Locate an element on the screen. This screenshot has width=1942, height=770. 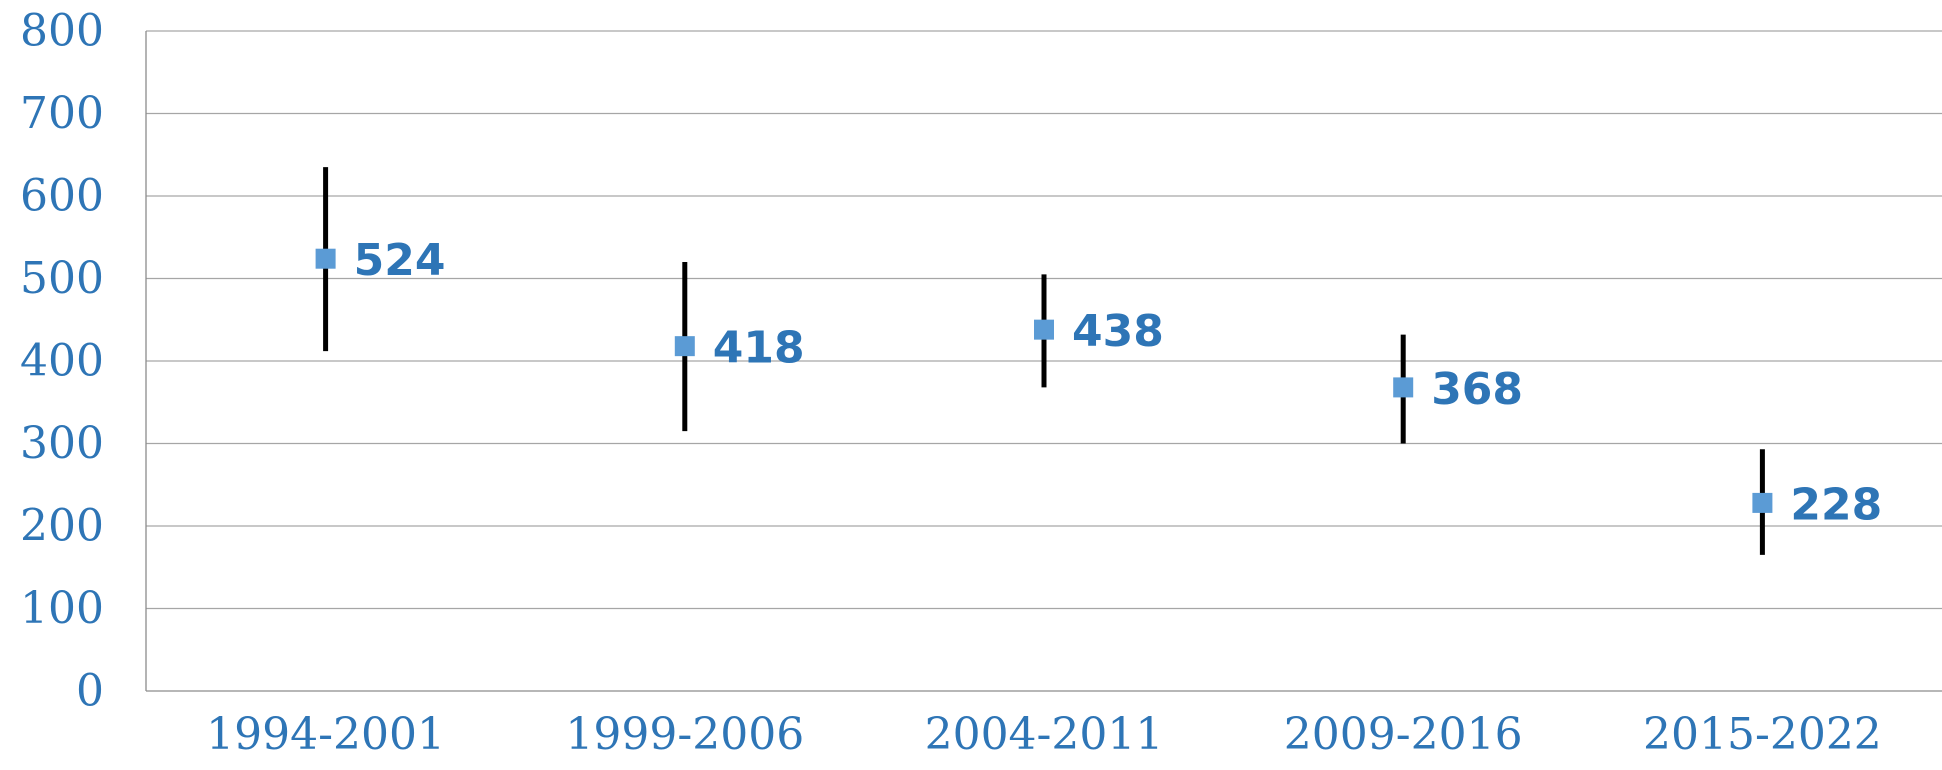
y-tick-label: 600 is located at coordinates (62, 196).